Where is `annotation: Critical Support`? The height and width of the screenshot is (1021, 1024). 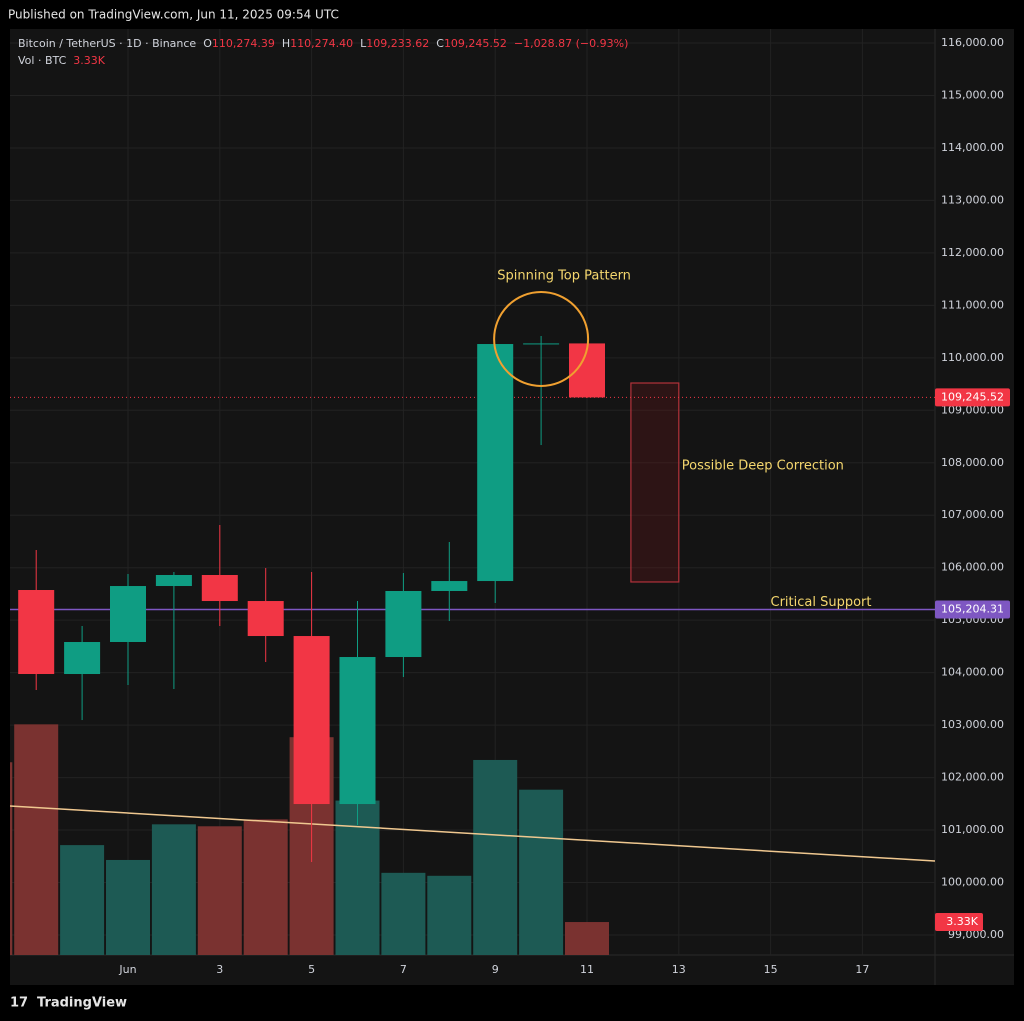
annotation: Critical Support is located at coordinates (821, 602).